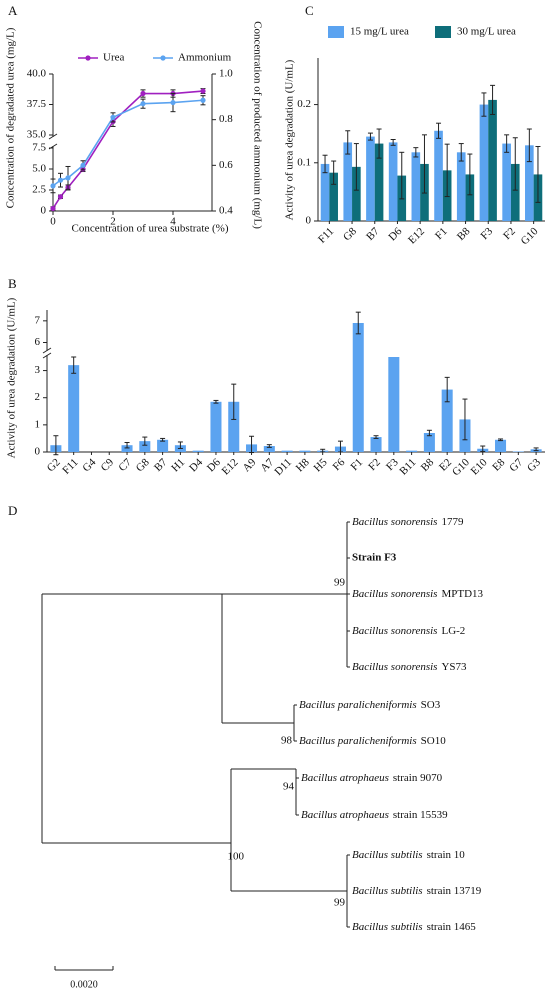  Describe the element at coordinates (479, 466) in the screenshot. I see `x-tick-label: E10` at that location.